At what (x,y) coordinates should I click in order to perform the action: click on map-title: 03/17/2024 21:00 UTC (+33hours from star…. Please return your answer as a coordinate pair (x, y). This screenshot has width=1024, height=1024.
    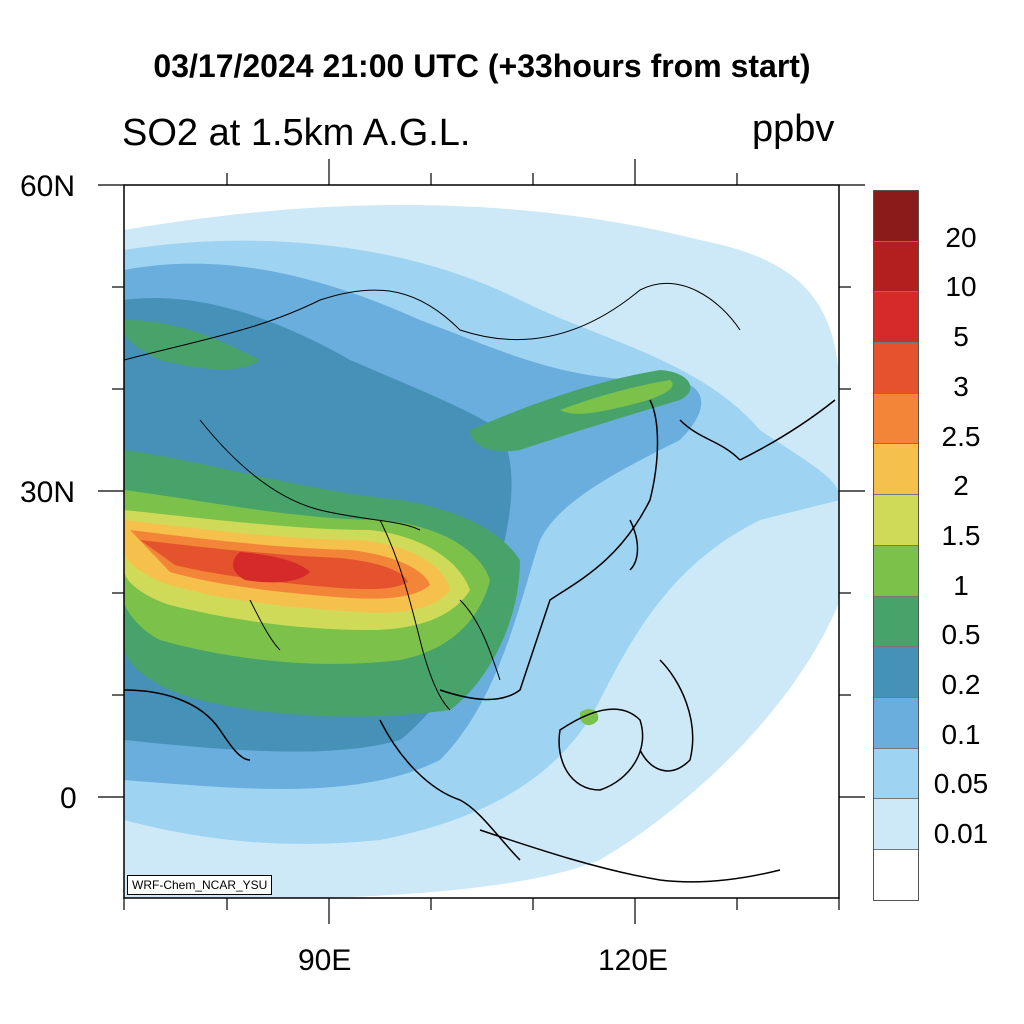
    Looking at the image, I should click on (482, 66).